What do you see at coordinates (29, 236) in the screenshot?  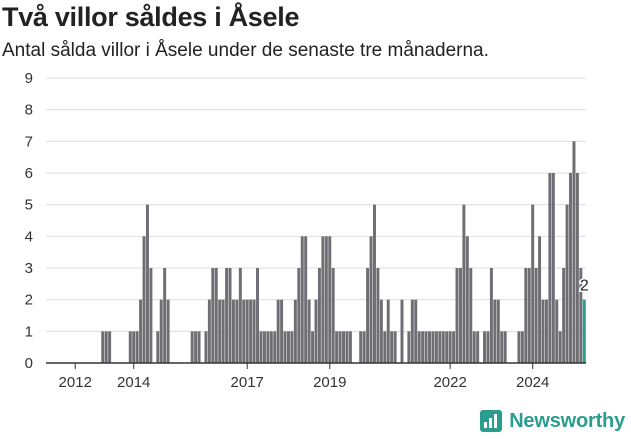 I see `y-tick-label: 4` at bounding box center [29, 236].